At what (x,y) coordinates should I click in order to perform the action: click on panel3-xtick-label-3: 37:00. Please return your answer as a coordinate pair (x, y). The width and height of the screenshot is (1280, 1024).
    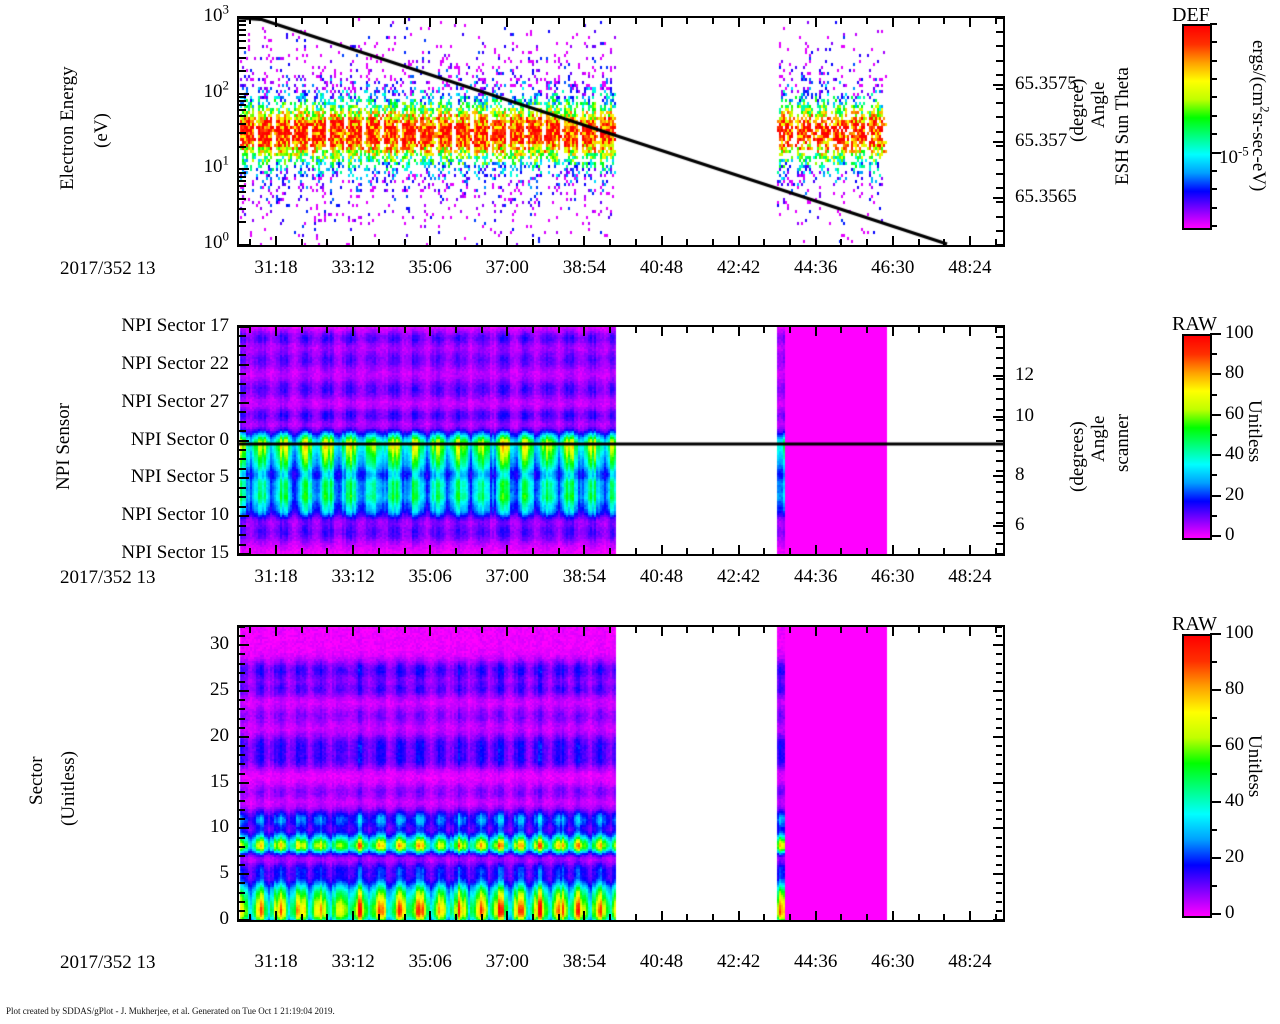
    Looking at the image, I should click on (507, 961).